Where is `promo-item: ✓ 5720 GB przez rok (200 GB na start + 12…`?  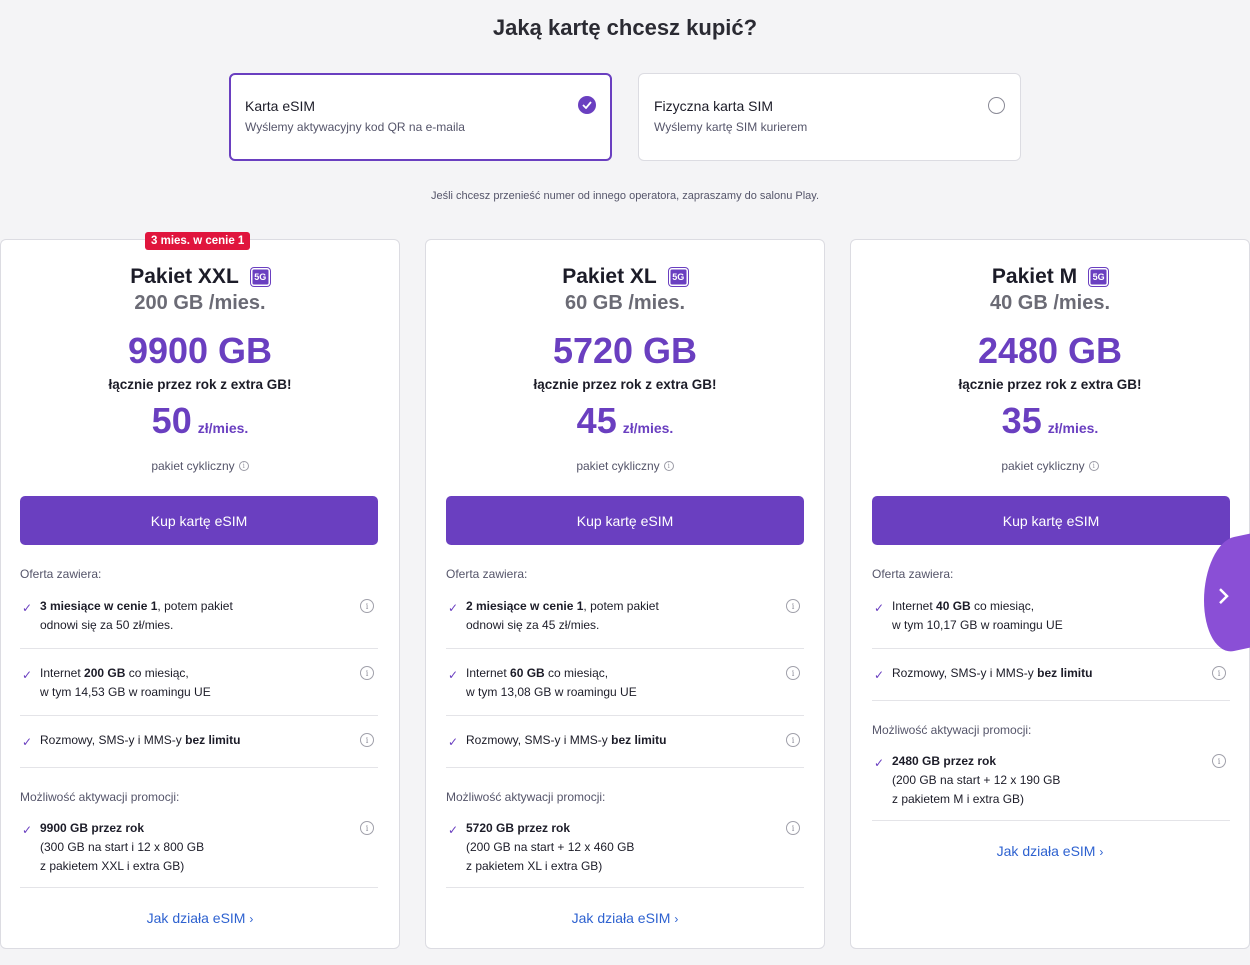 promo-item: ✓ 5720 GB przez rok (200 GB na start + 12… is located at coordinates (625, 847).